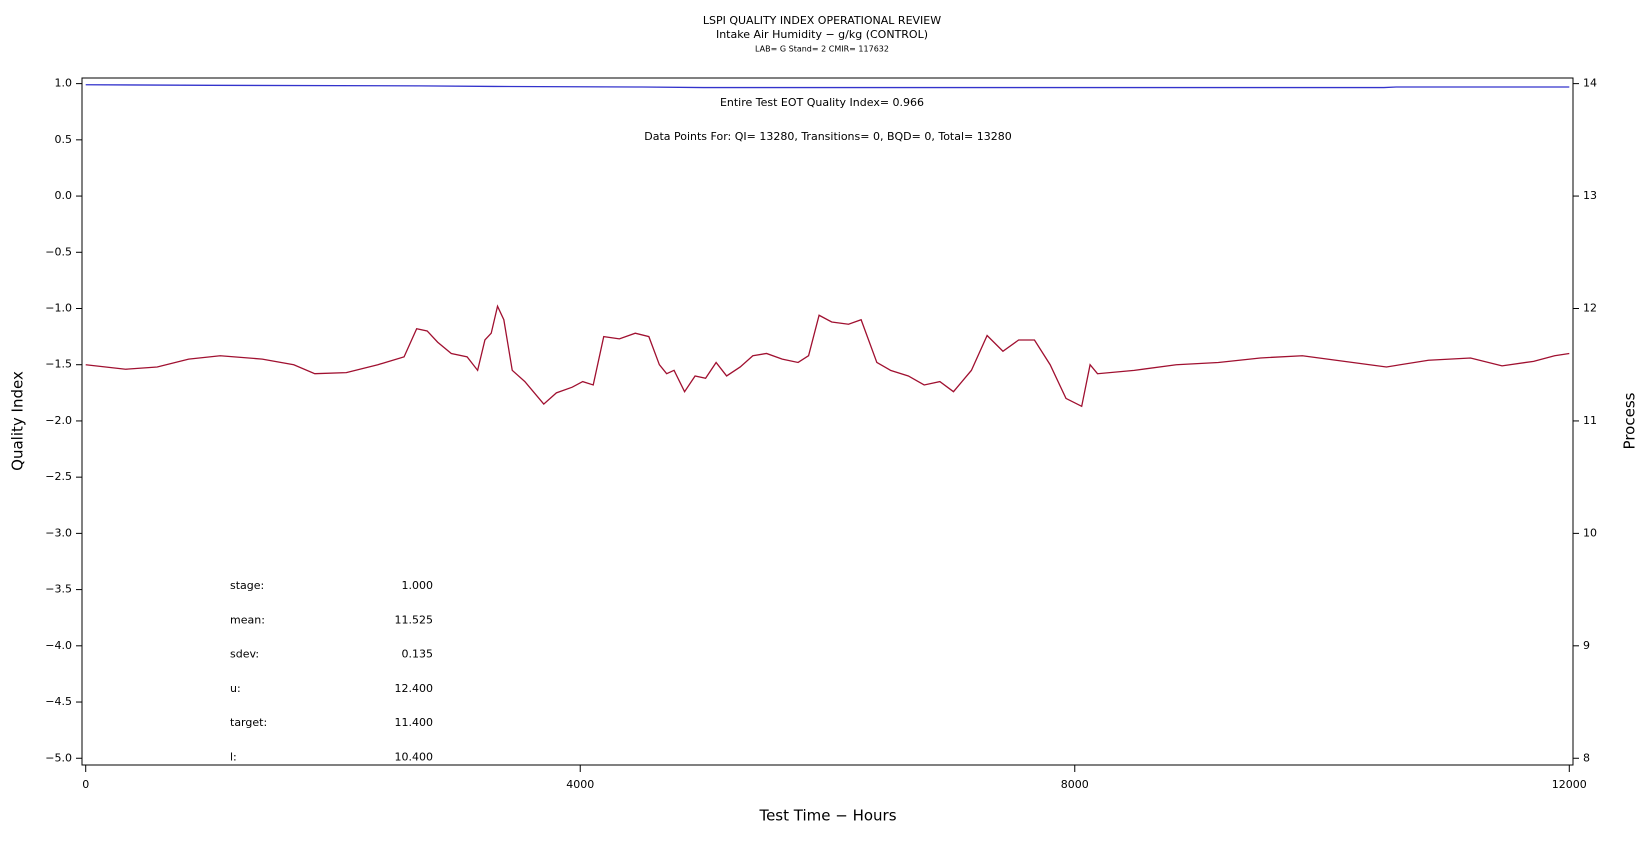  Describe the element at coordinates (414, 757) in the screenshot. I see `stat-value: 10.400` at that location.